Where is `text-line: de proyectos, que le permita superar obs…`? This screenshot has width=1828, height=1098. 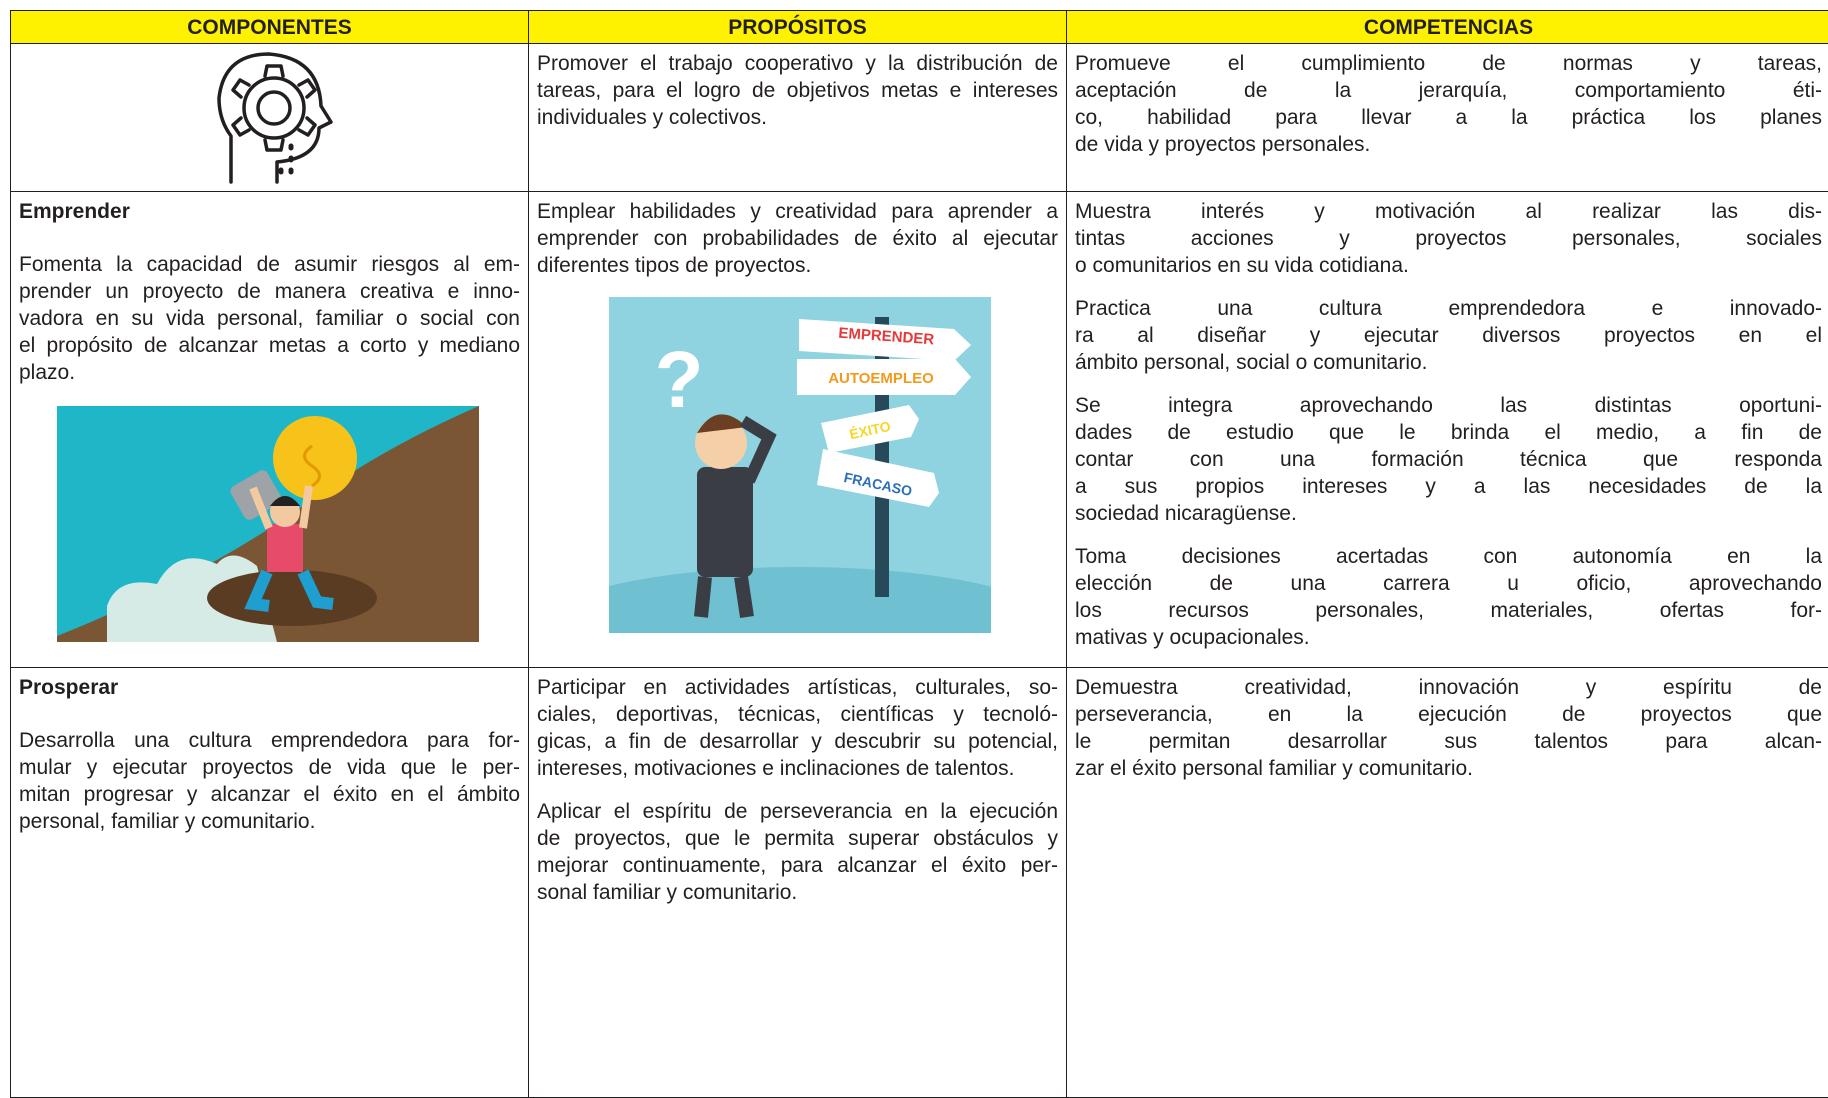
text-line: de proyectos, que le permita superar obs… is located at coordinates (797, 838).